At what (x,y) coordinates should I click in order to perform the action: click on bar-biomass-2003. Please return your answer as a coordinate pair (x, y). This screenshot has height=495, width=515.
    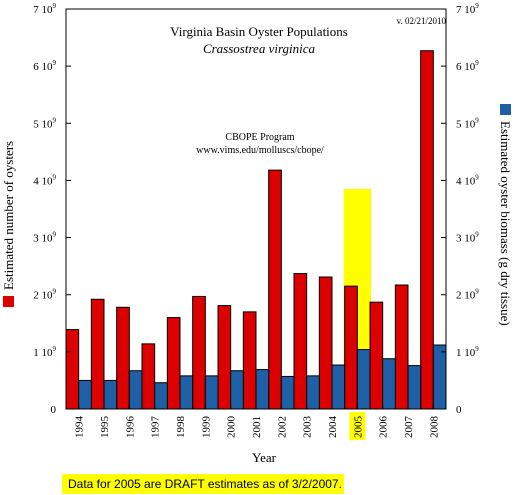
    Looking at the image, I should click on (313, 392).